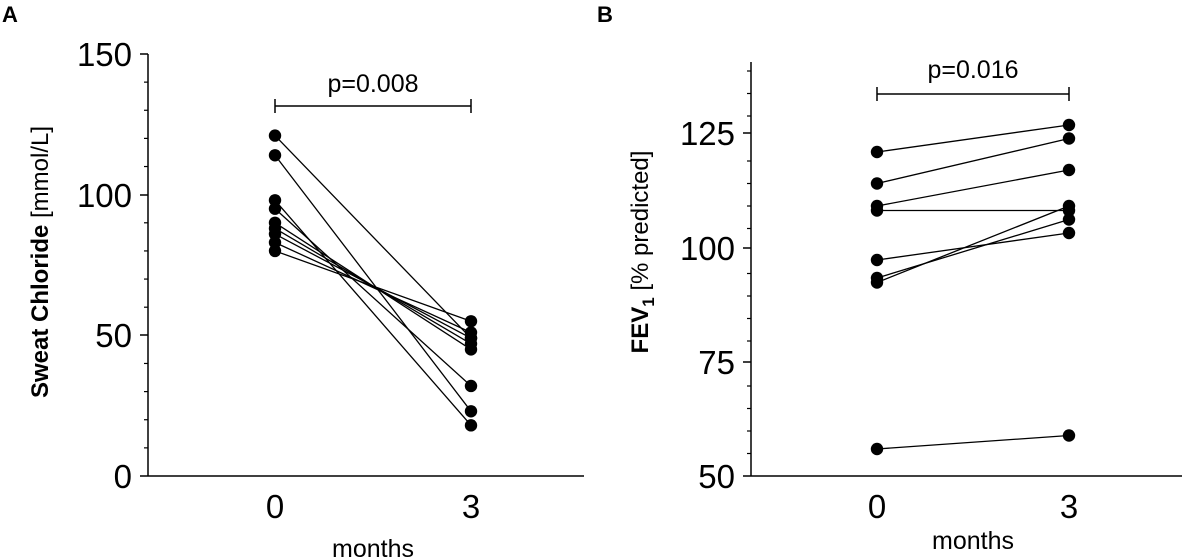  I want to click on panel-b-ytick-label-50: 50, so click(716, 476).